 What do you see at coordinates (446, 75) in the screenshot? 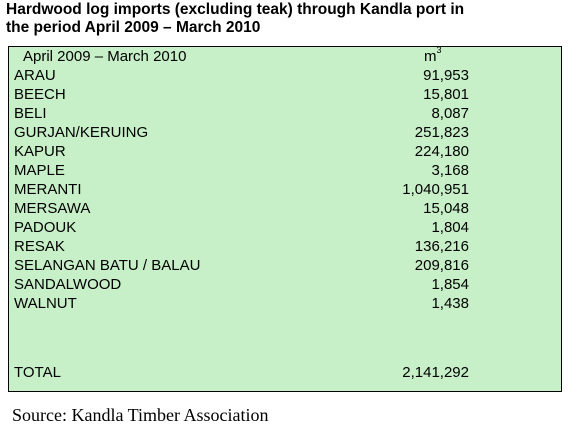
I see `species-value: 91,953` at bounding box center [446, 75].